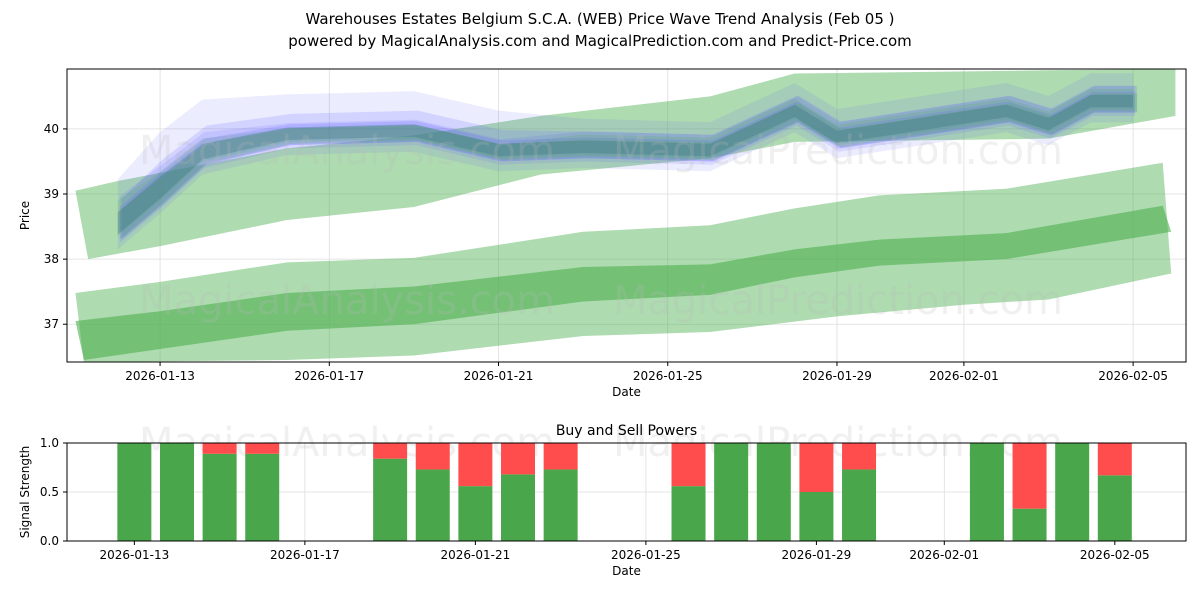 The height and width of the screenshot is (600, 1200). What do you see at coordinates (668, 376) in the screenshot?
I see `price-x-tick-label: 2026-01-25` at bounding box center [668, 376].